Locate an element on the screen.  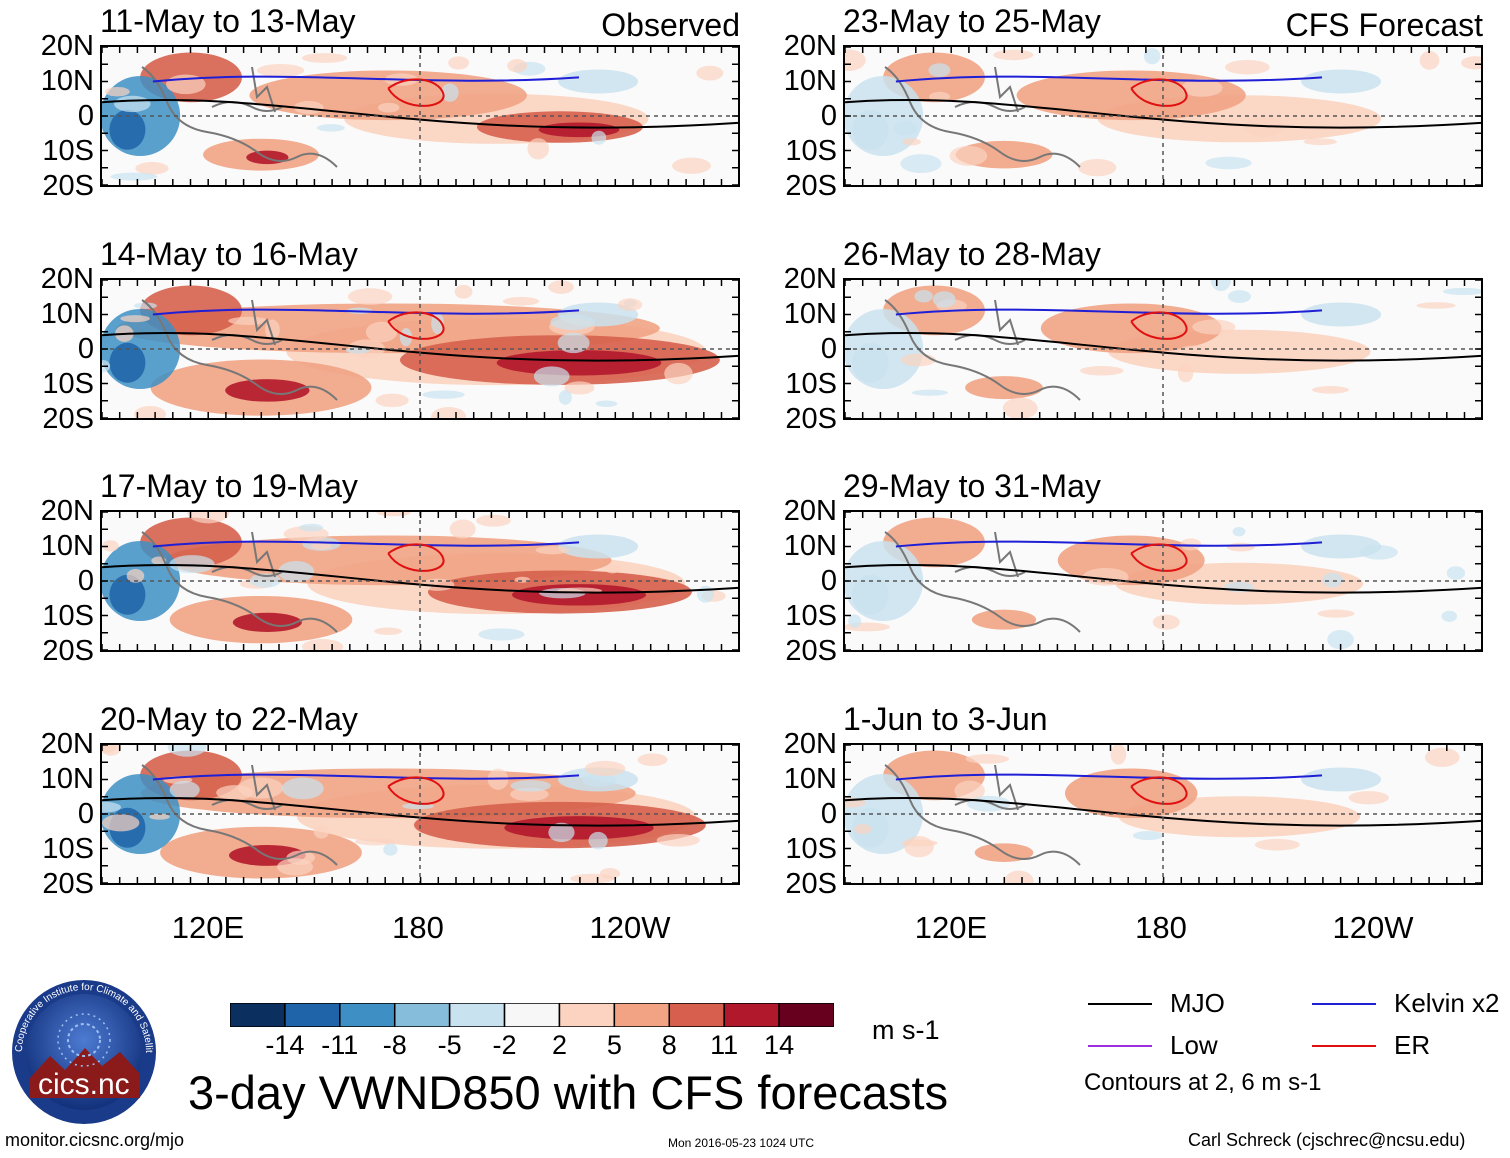
legend-line-kelvin-x2 is located at coordinates (1344, 1004).